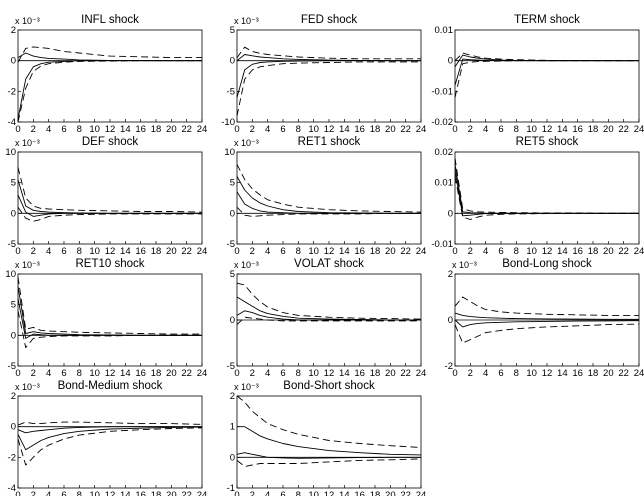 The width and height of the screenshot is (644, 496). I want to click on y-tick-label: -2, so click(449, 366).